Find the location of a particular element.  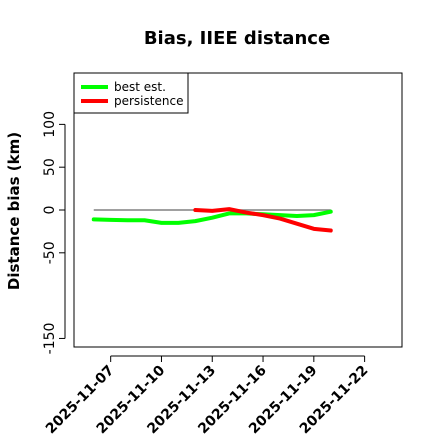

series-line-best-estimate is located at coordinates (212, 217).